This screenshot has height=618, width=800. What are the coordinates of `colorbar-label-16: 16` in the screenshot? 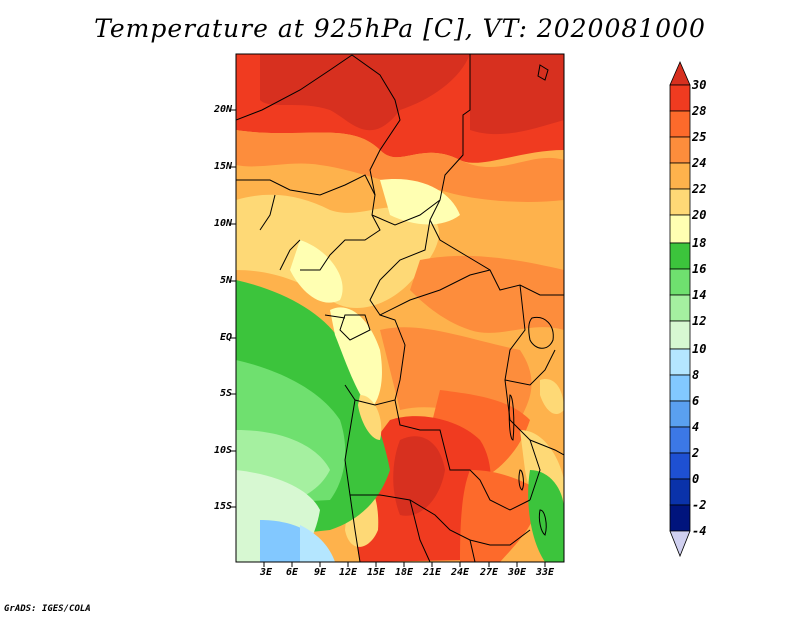 It's located at (699, 269).